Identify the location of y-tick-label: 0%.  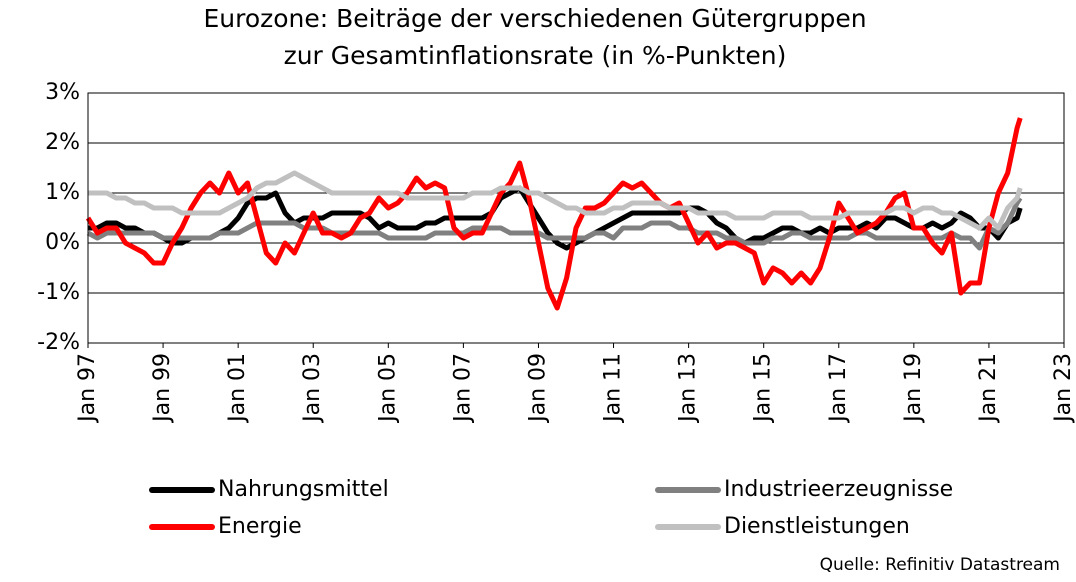
(62, 242).